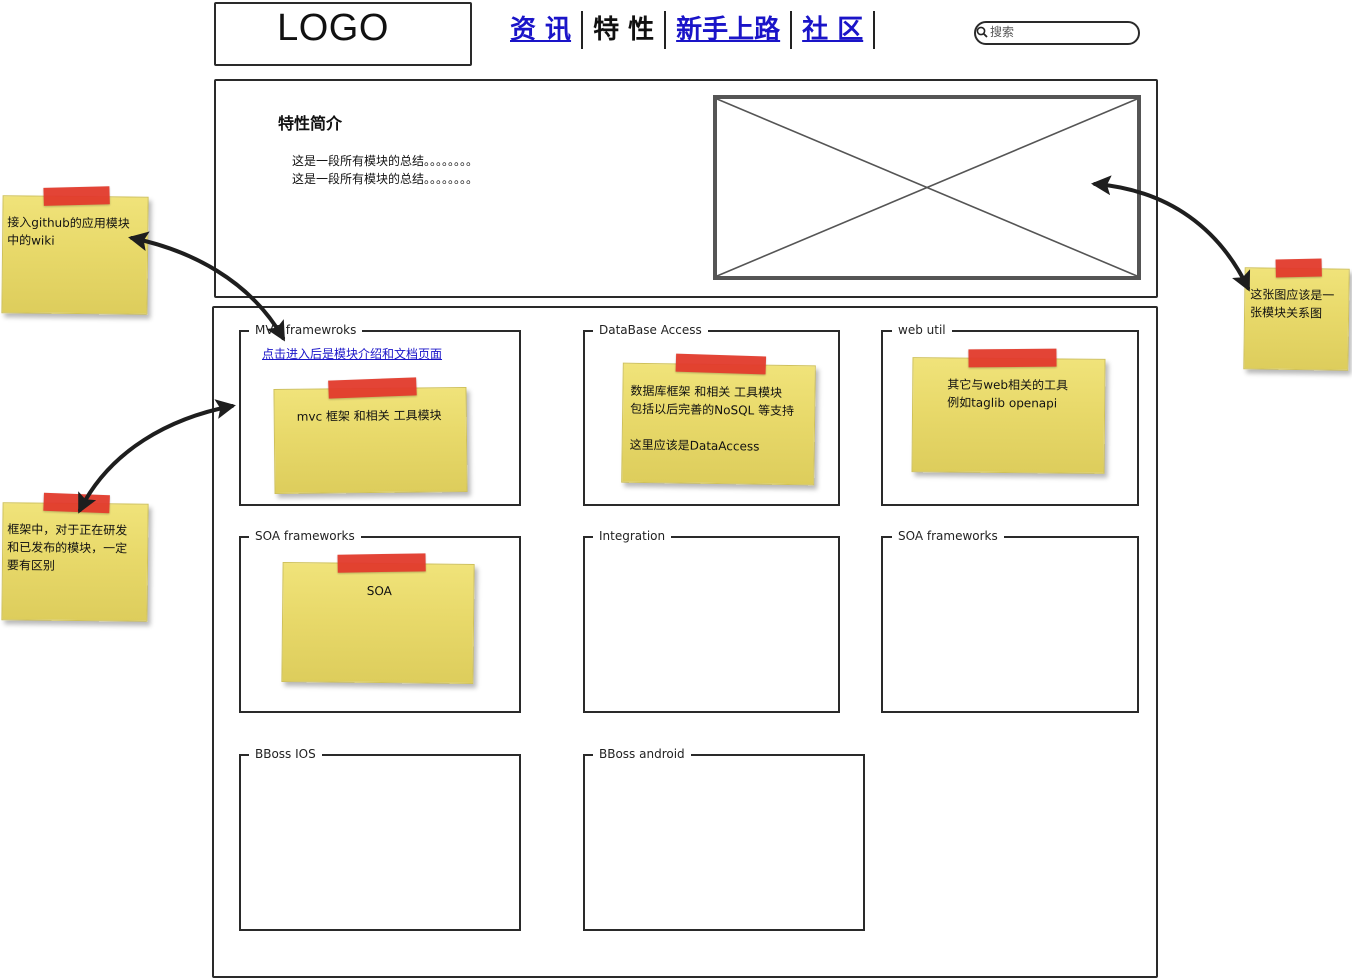 Image resolution: width=1352 pixels, height=980 pixels. What do you see at coordinates (1292, 304) in the screenshot?
I see `note-text: 这张图应该是一 张模块关系图` at bounding box center [1292, 304].